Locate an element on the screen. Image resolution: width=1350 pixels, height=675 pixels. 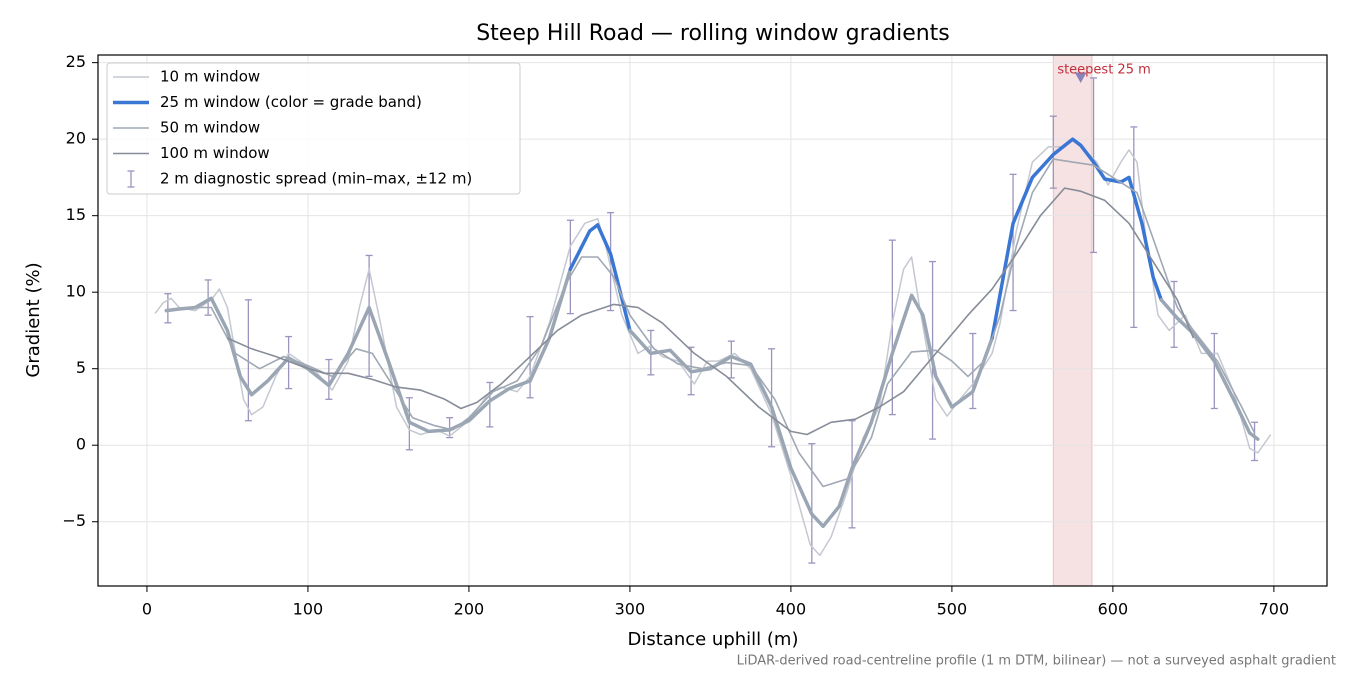
y-tick-label: 15 is located at coordinates (76, 214).